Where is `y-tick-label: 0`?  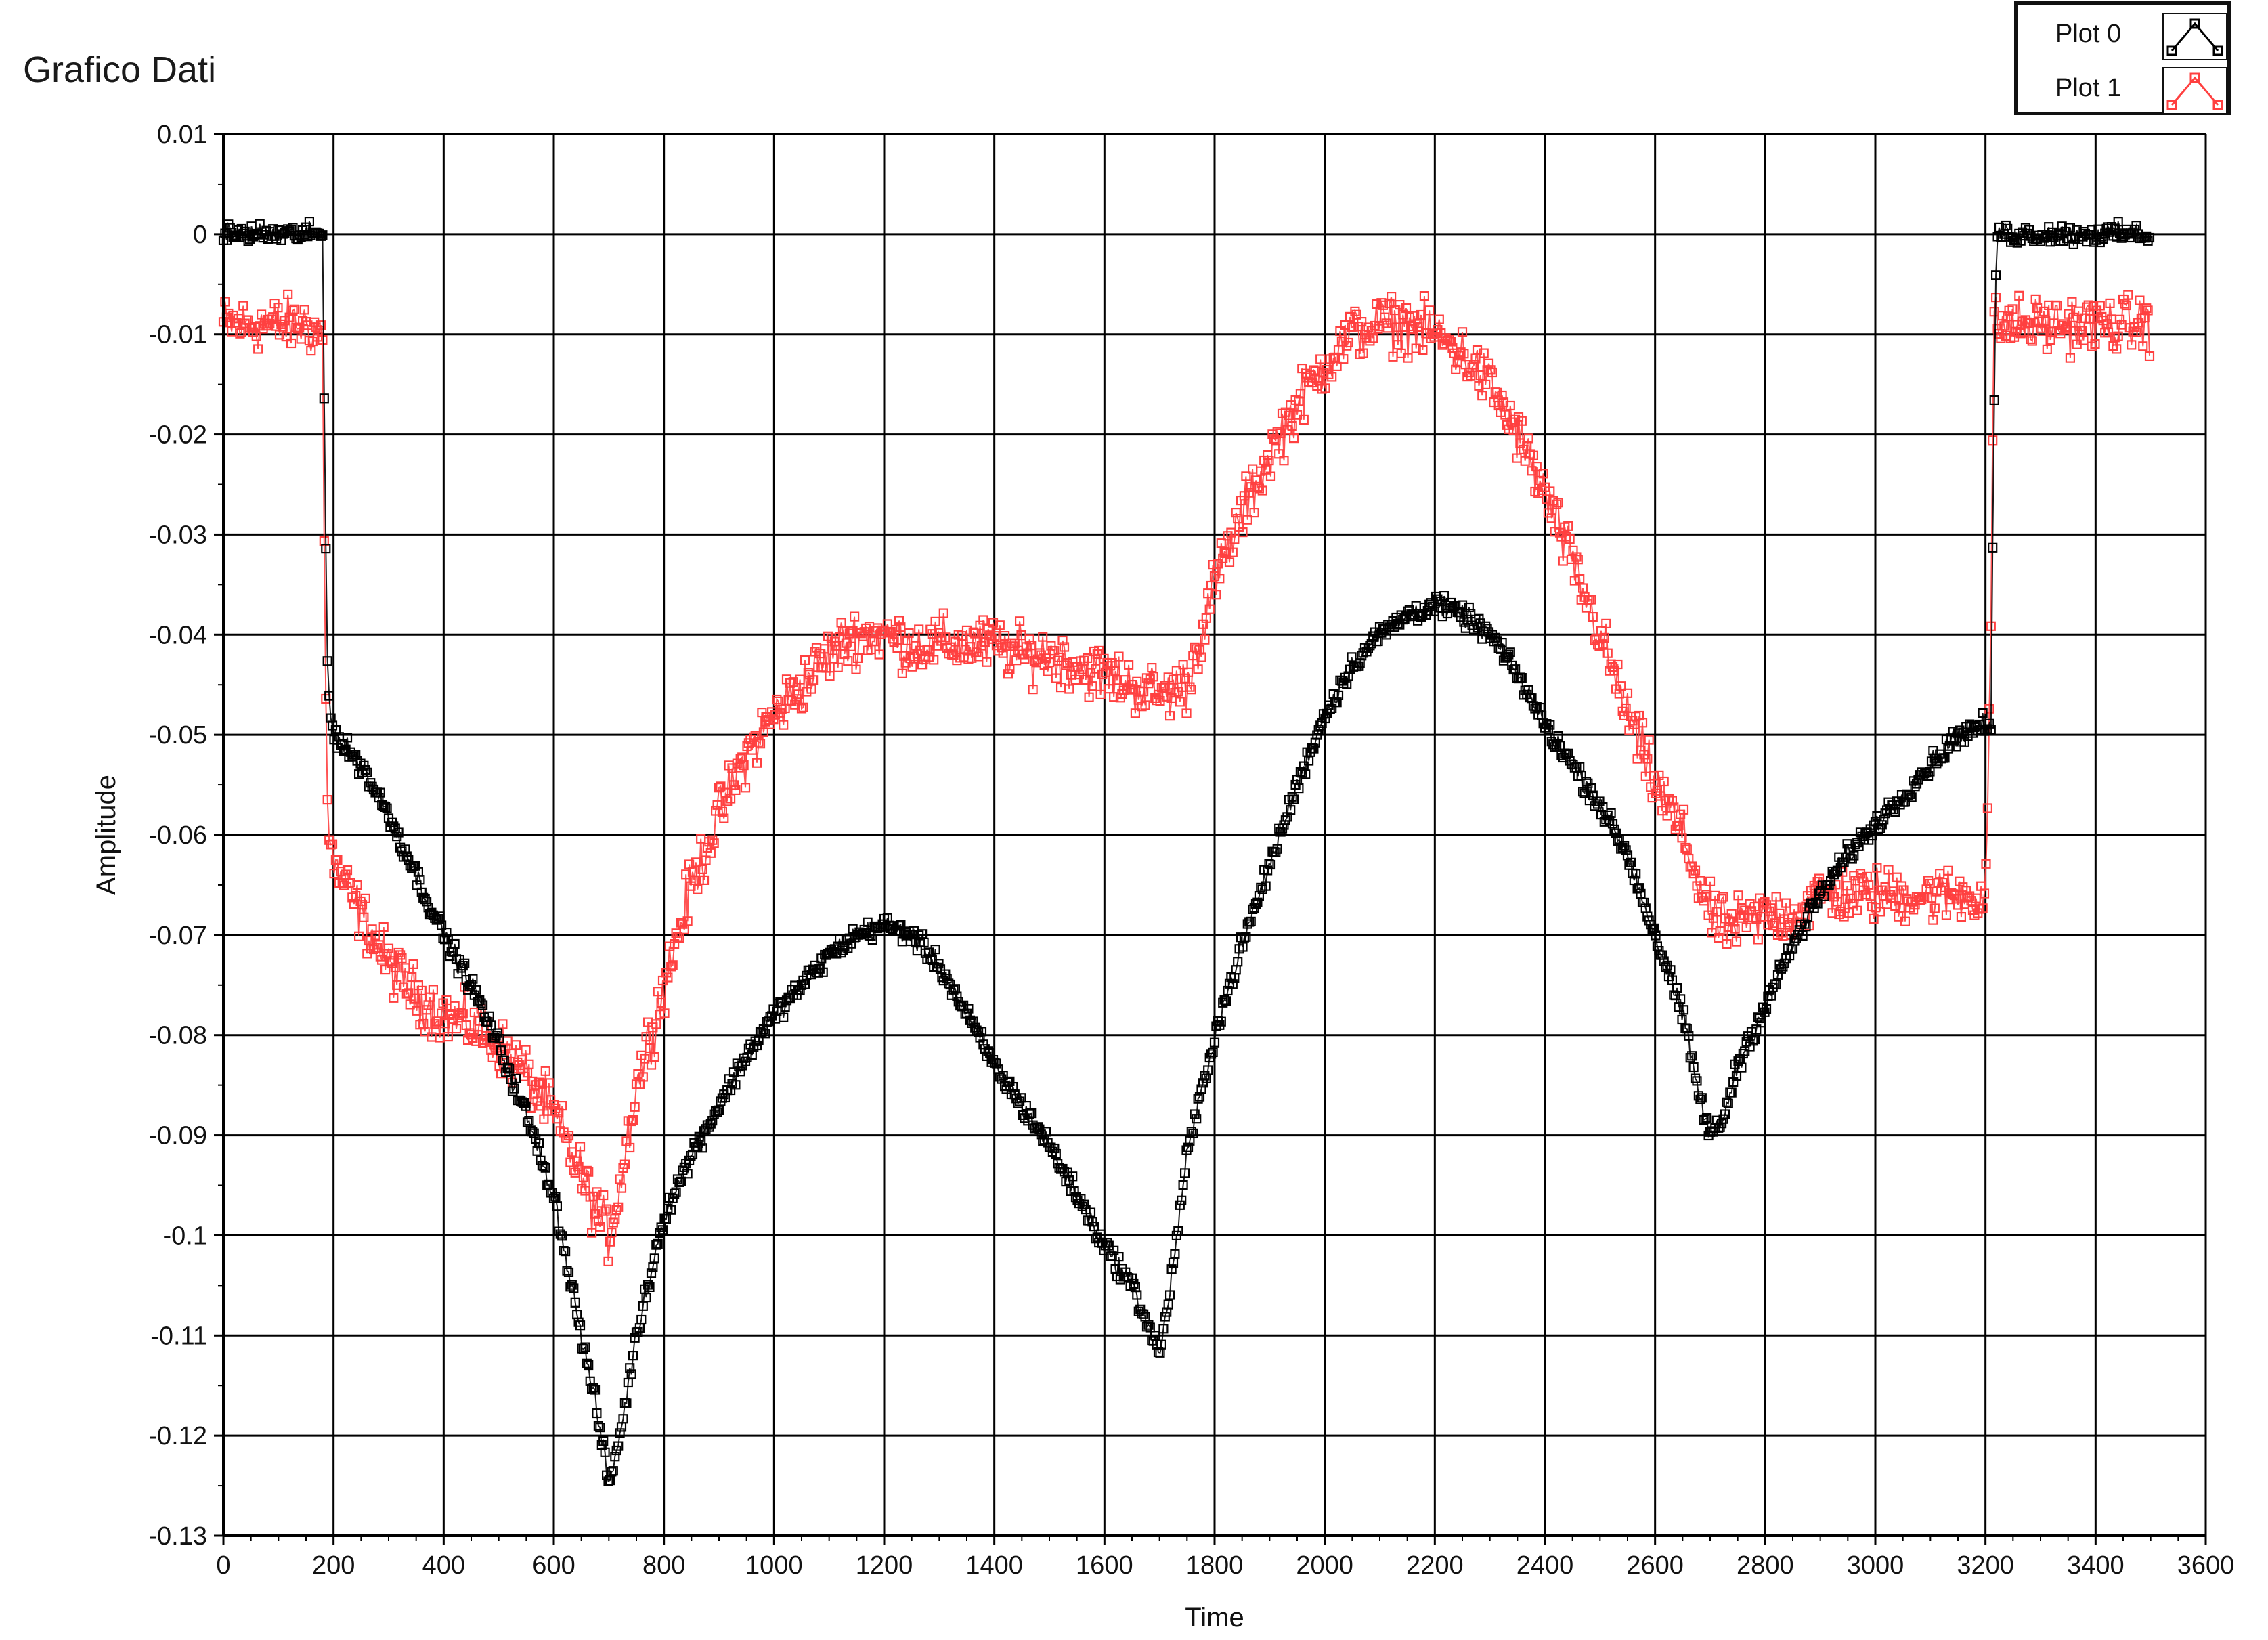
y-tick-label: 0 is located at coordinates (200, 235).